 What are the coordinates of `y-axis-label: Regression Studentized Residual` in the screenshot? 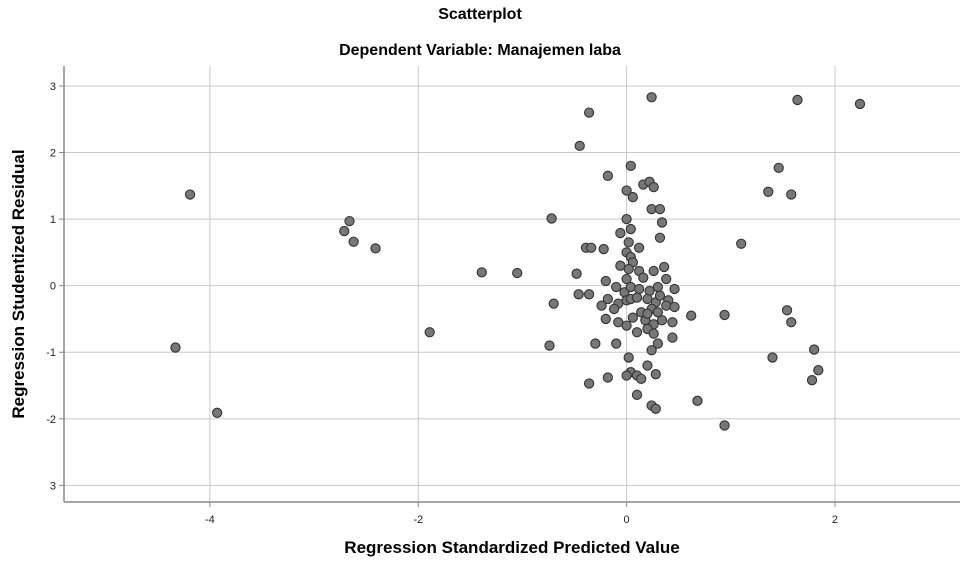 It's located at (18, 283).